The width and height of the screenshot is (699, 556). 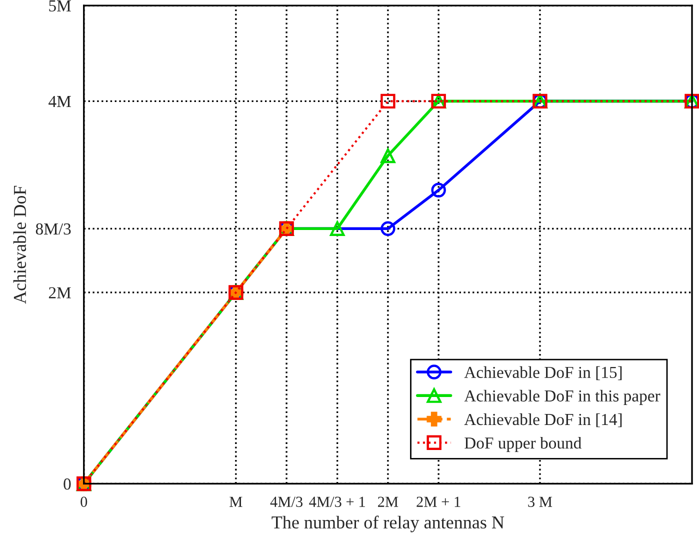 What do you see at coordinates (543, 373) in the screenshot?
I see `legend-label: Achievable DoF in [15]` at bounding box center [543, 373].